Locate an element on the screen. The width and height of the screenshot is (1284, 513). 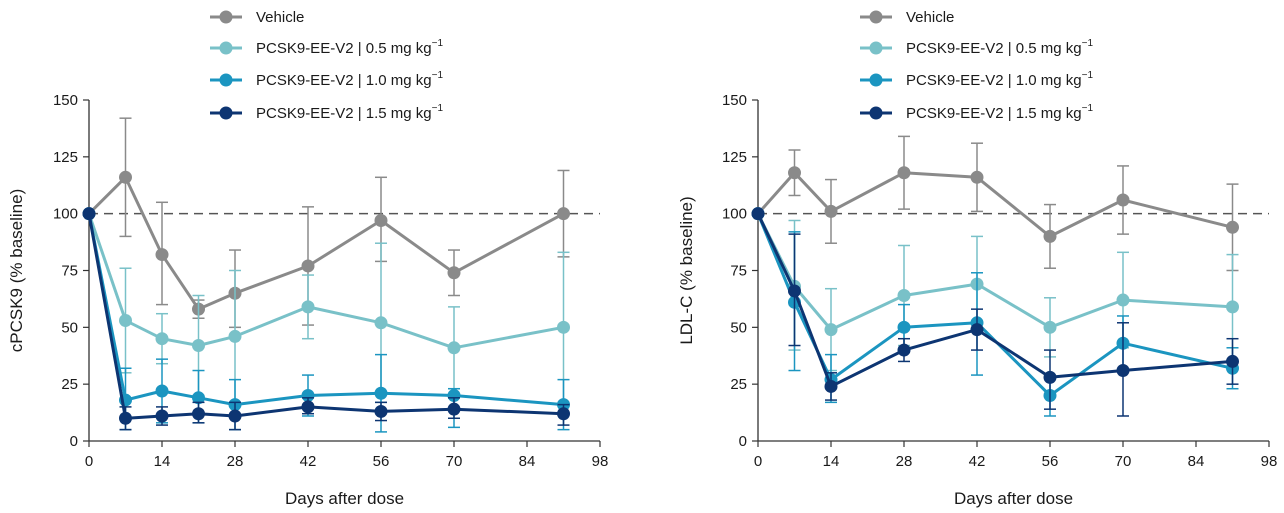
x-tick-label: 42 is located at coordinates (308, 461).